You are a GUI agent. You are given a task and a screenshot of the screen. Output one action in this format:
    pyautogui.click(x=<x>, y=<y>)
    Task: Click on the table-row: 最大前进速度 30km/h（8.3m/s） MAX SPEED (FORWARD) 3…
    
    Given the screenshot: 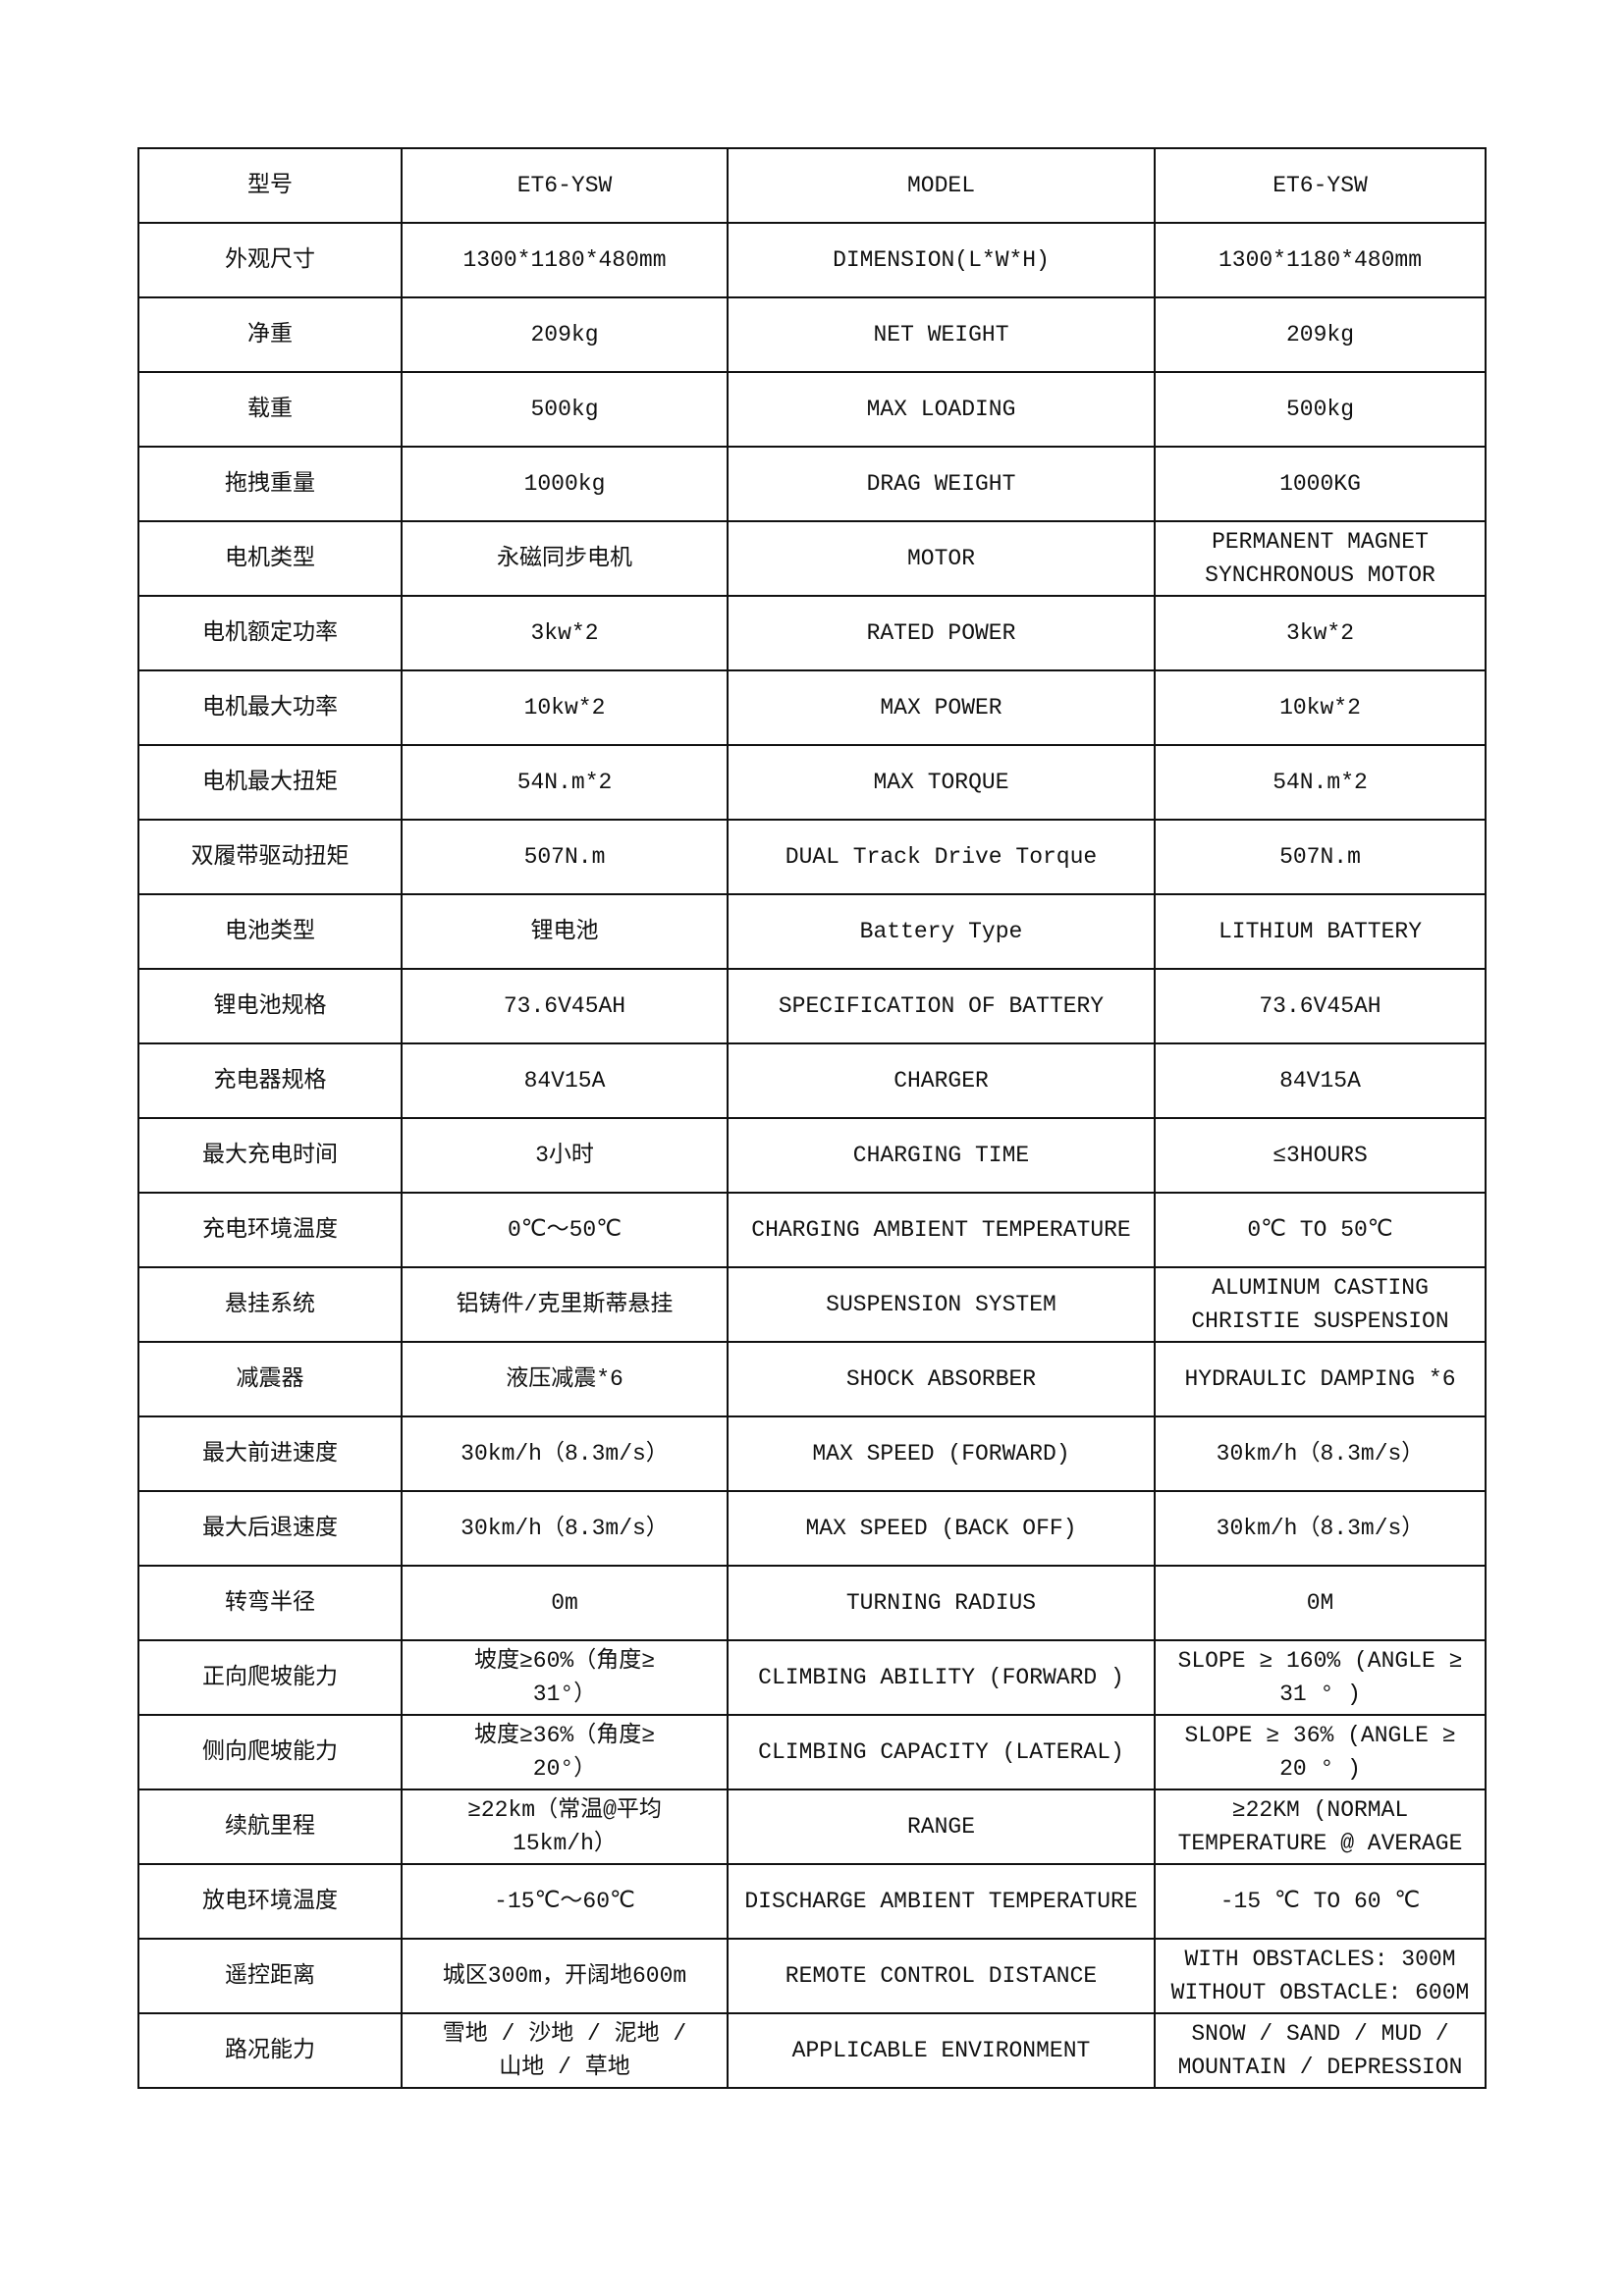 What is the action you would take?
    pyautogui.click(x=812, y=1453)
    